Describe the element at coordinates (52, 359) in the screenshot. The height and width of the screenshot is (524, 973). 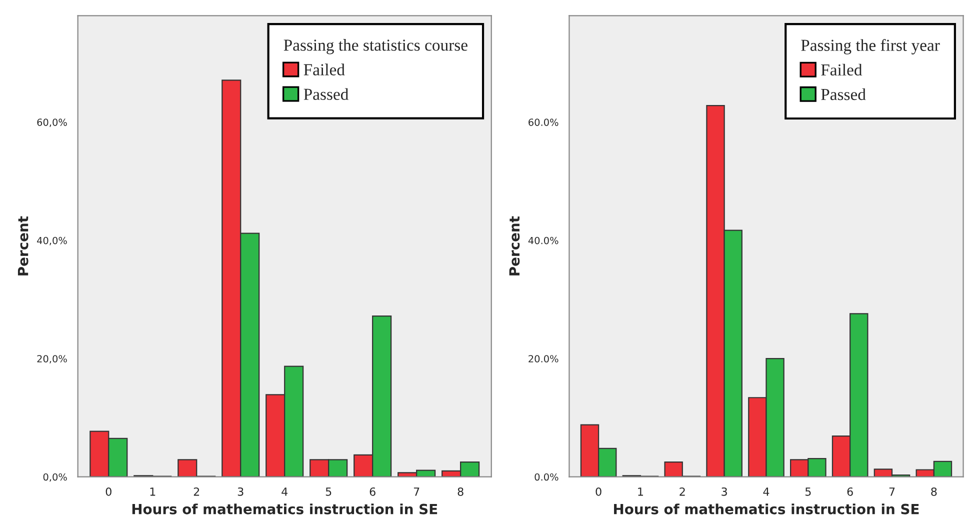
I see `y-tick-label: 20,0%` at that location.